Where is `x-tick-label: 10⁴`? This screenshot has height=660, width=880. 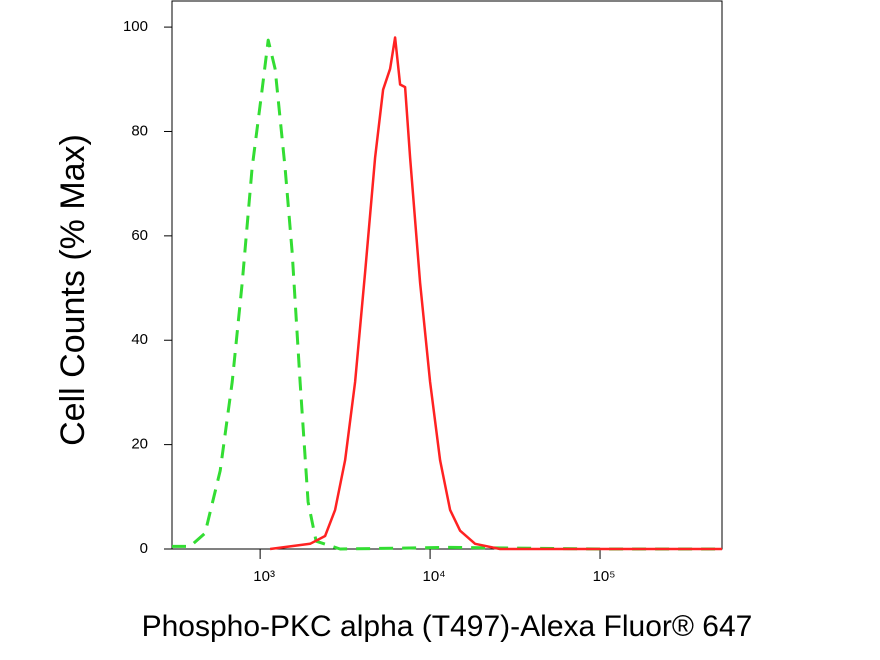
x-tick-label: 10⁴ is located at coordinates (434, 576).